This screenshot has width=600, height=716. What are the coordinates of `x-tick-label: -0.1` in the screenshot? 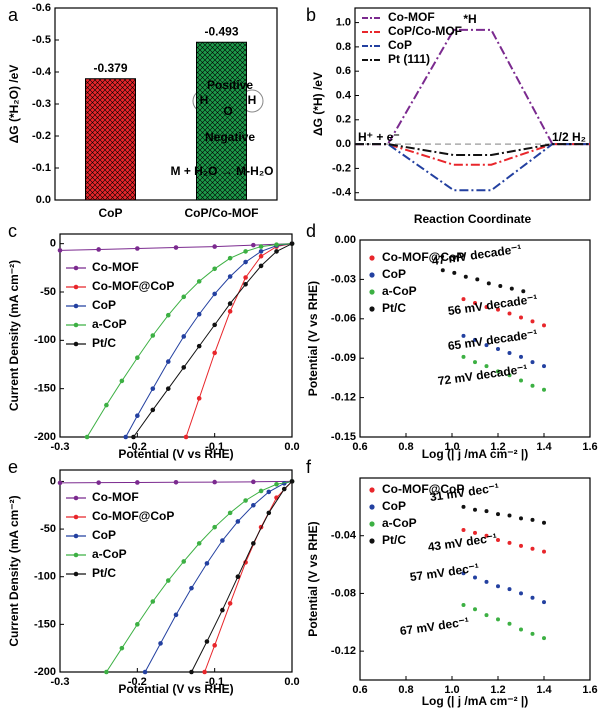 It's located at (214, 447).